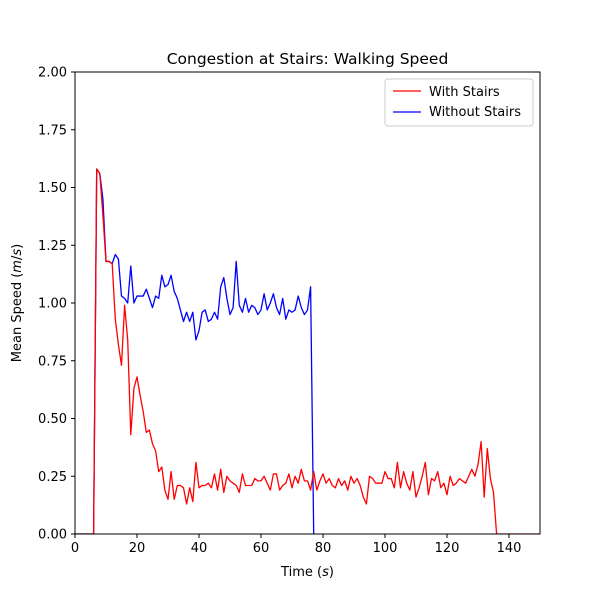 This screenshot has height=600, width=600. What do you see at coordinates (52, 246) in the screenshot?
I see `y-tick-label: 1.25` at bounding box center [52, 246].